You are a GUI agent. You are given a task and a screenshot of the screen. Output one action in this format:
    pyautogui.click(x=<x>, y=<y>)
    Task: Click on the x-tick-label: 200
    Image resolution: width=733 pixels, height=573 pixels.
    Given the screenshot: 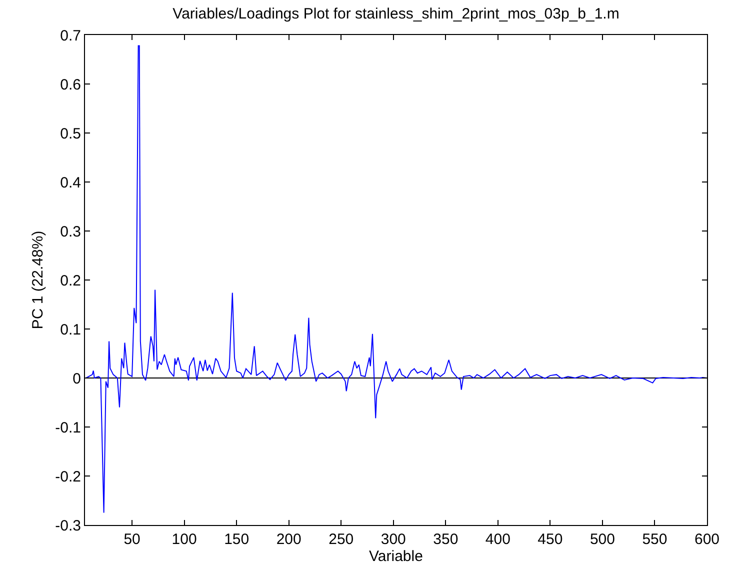 What is the action you would take?
    pyautogui.click(x=289, y=539)
    